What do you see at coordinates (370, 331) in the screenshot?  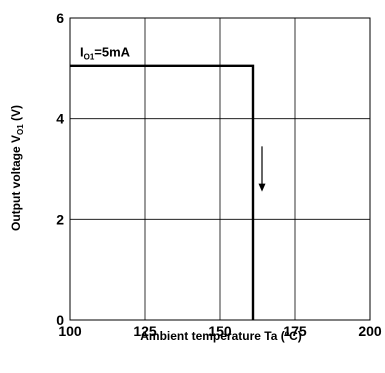 I see `x-tick-label: 200` at bounding box center [370, 331].